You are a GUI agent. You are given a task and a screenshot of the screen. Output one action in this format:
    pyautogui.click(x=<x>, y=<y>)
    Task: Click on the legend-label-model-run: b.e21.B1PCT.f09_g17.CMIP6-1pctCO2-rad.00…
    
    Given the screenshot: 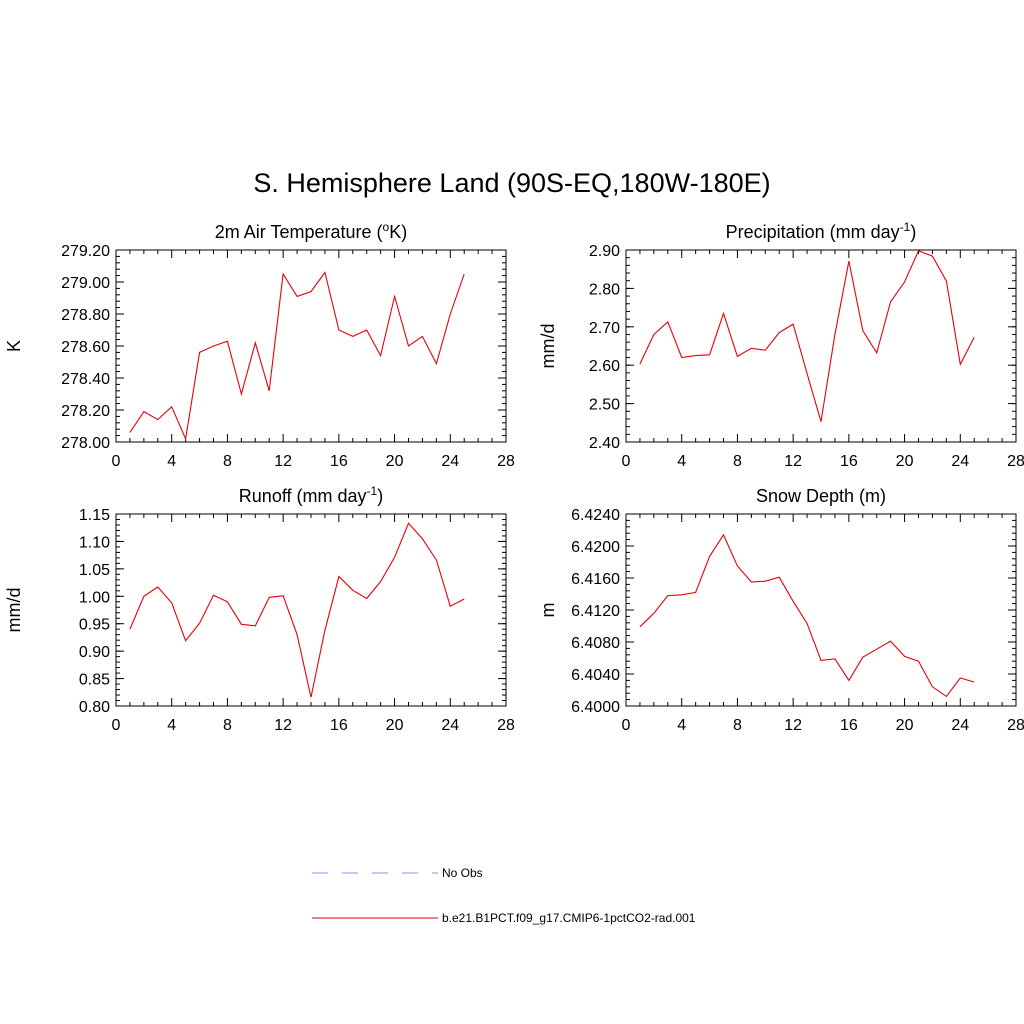 What is the action you would take?
    pyautogui.click(x=569, y=918)
    